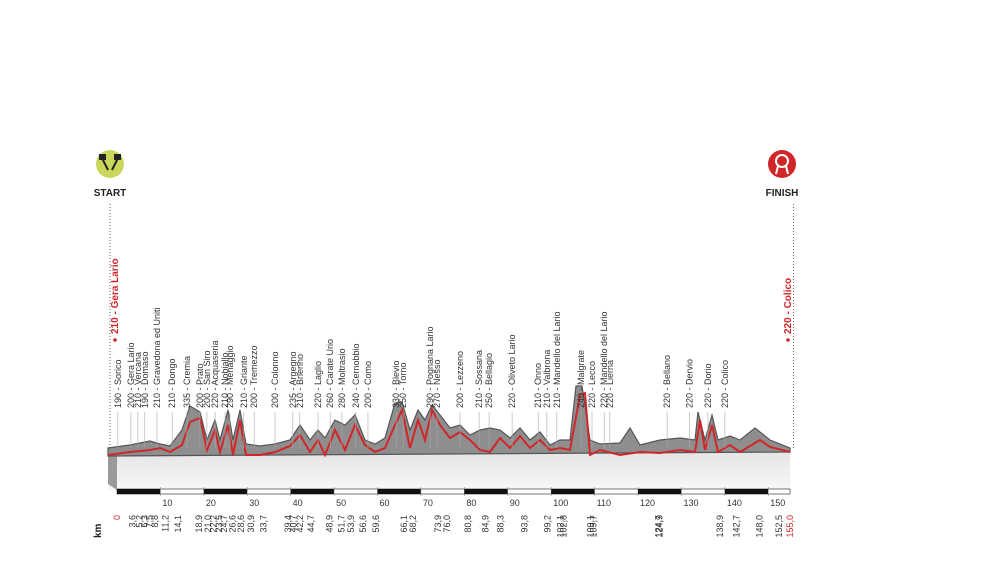 The width and height of the screenshot is (1000, 562). Describe the element at coordinates (138, 380) in the screenshot. I see `place-label: 210 - Vercana` at that location.